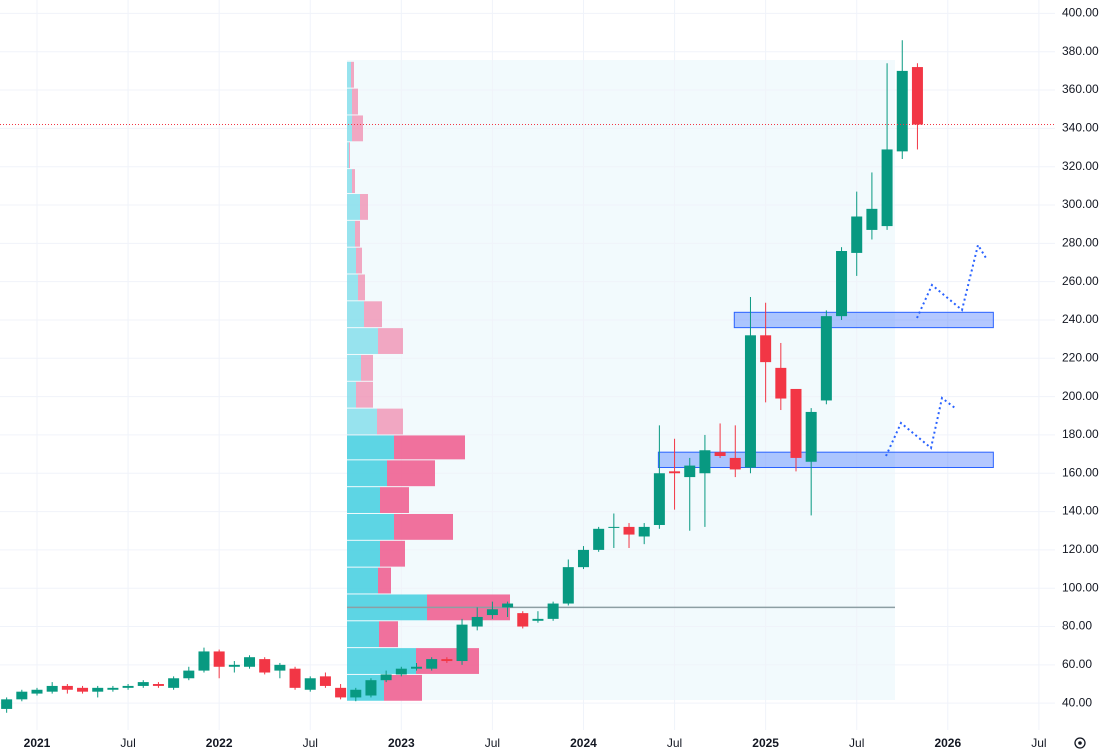 The width and height of the screenshot is (1106, 755). I want to click on y-tick-label: 220.00, so click(1080, 357).